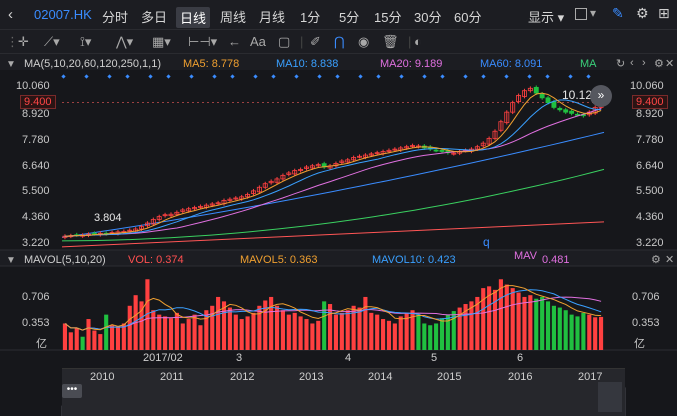 This screenshot has width=677, height=416. What do you see at coordinates (203, 41) in the screenshot?
I see `range-tools-icon: ⊢⊣▾` at bounding box center [203, 41].